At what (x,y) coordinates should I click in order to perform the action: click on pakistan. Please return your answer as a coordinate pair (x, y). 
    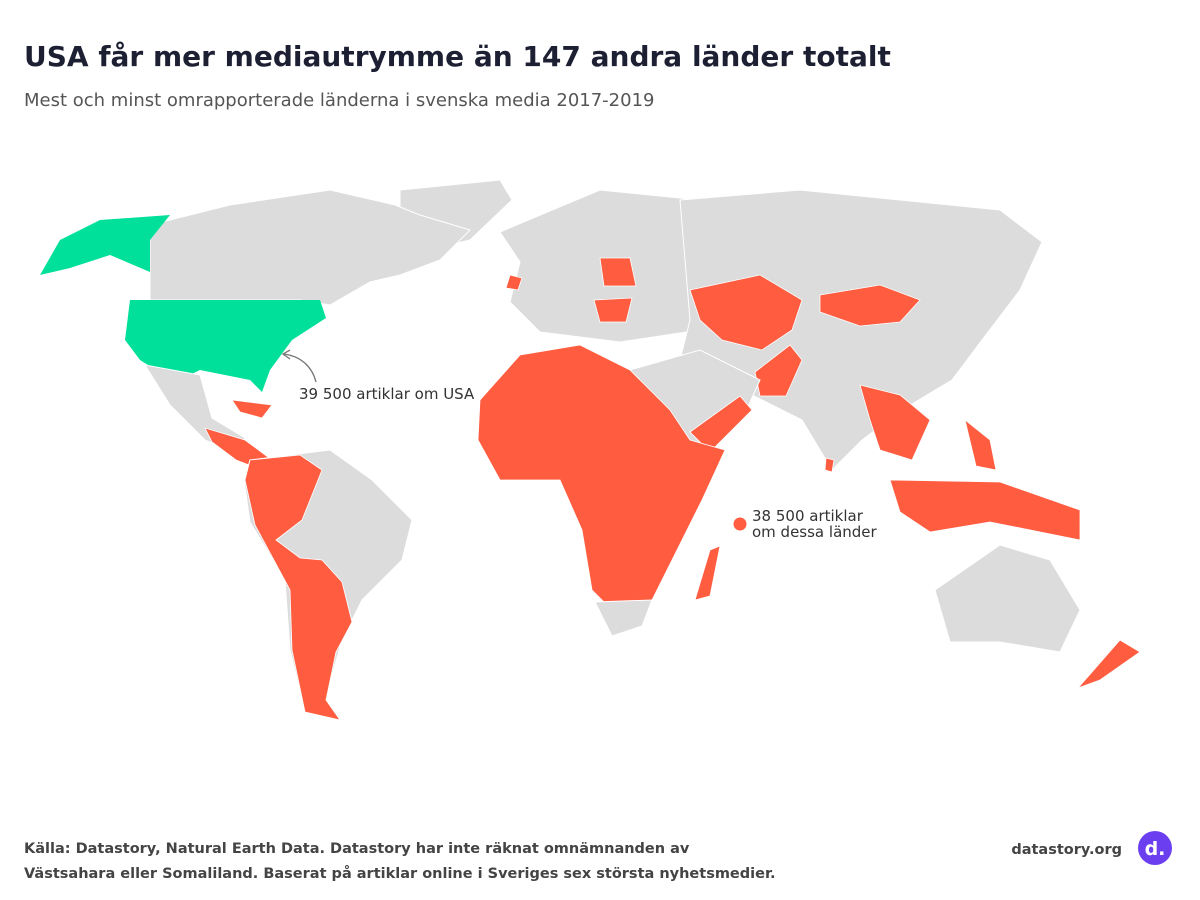
    Looking at the image, I should click on (778, 370).